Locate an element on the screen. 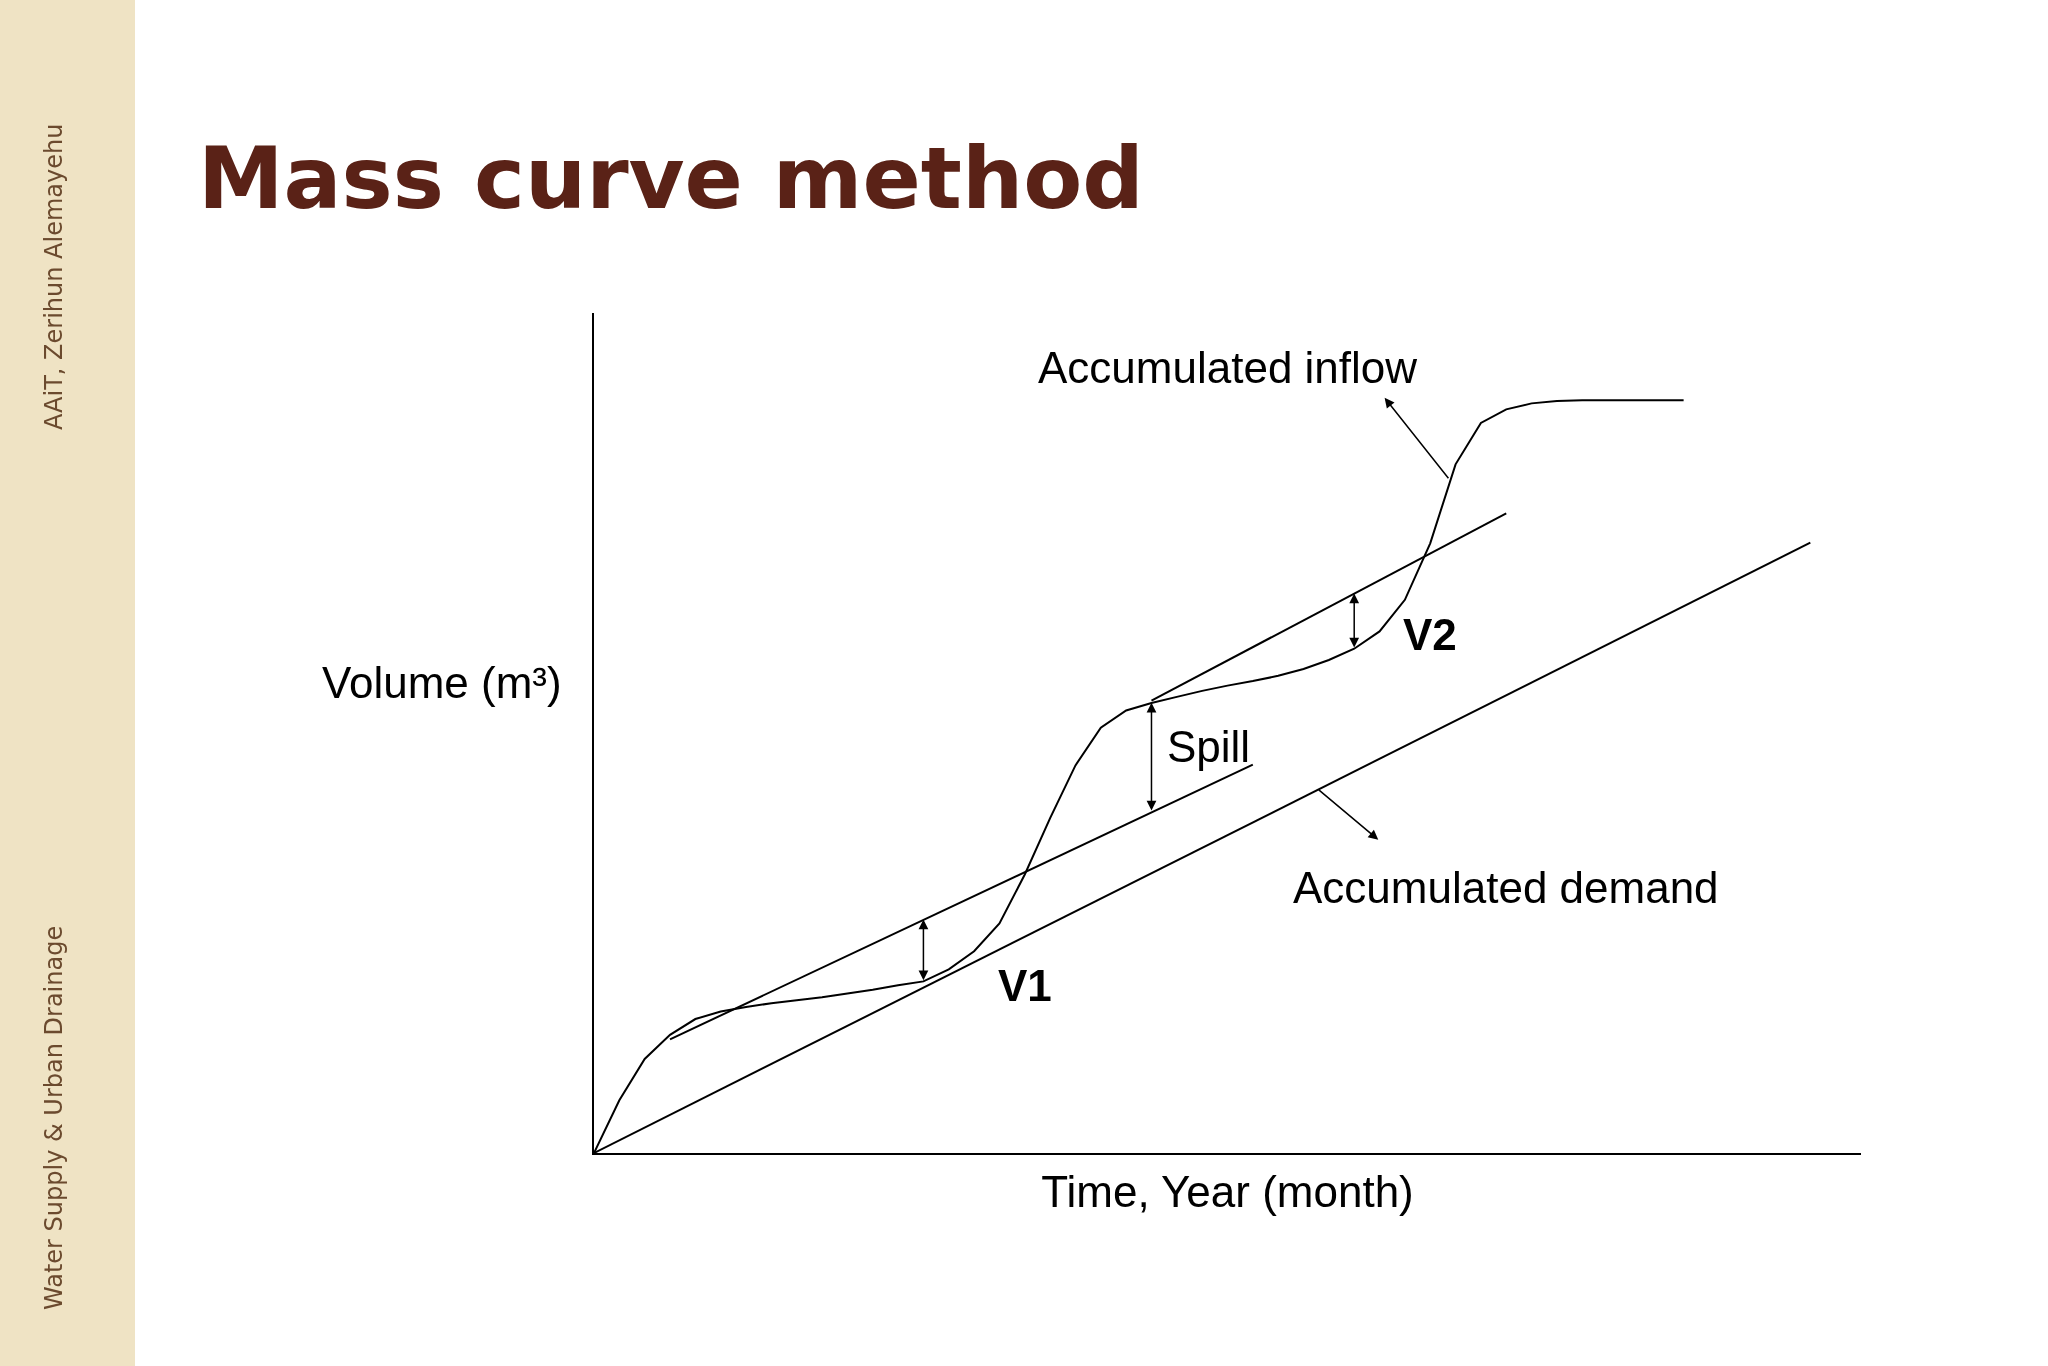  text: Accumulated inflow is located at coordinates (1228, 367).